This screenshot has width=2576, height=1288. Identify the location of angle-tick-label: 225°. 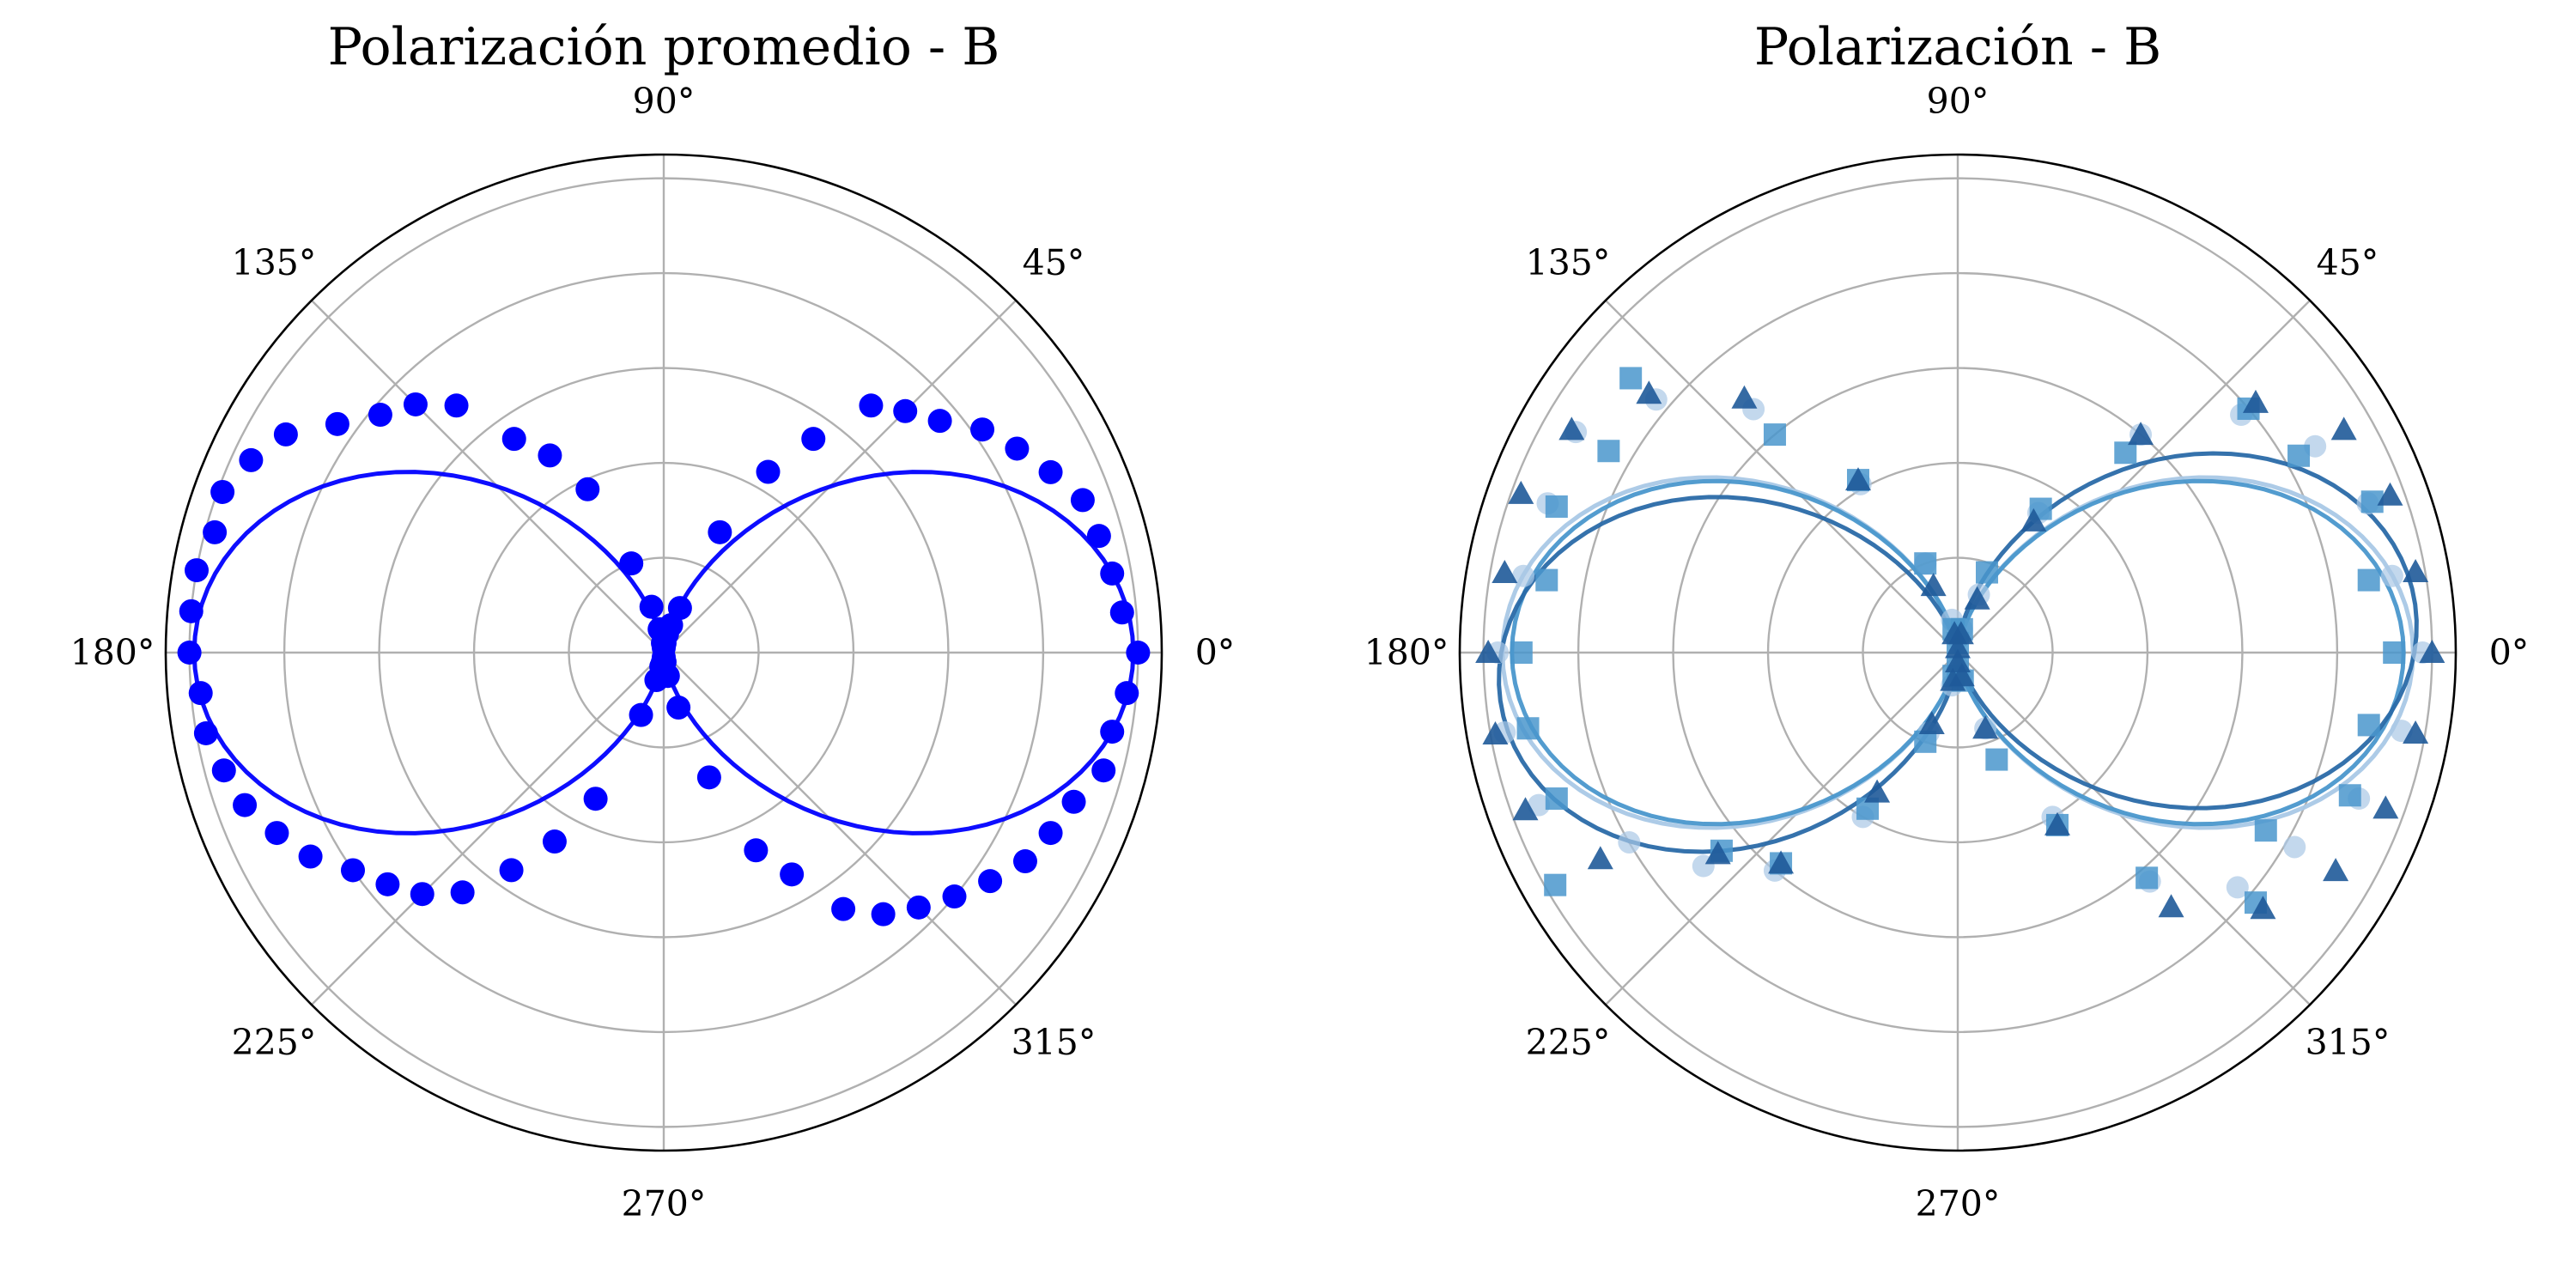
(1568, 1042).